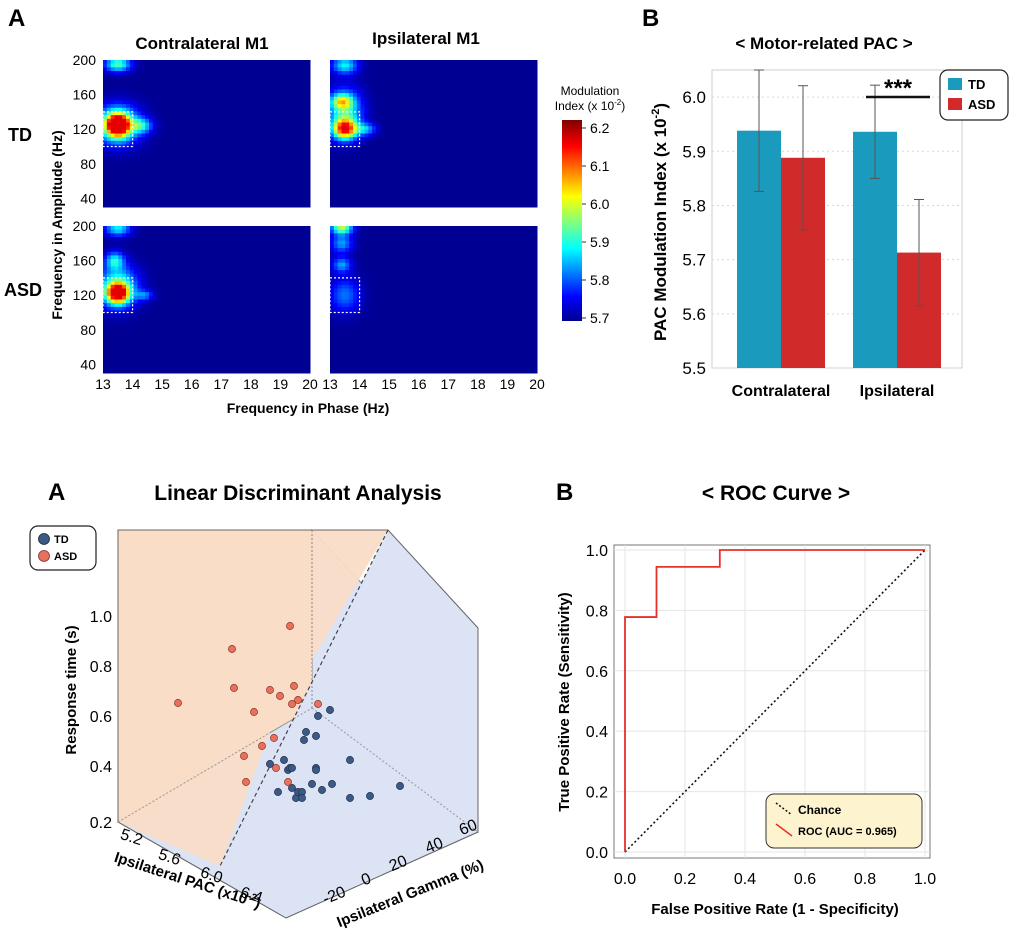  What do you see at coordinates (823, 43) in the screenshot?
I see `bar-title: < Motor-related PAC >` at bounding box center [823, 43].